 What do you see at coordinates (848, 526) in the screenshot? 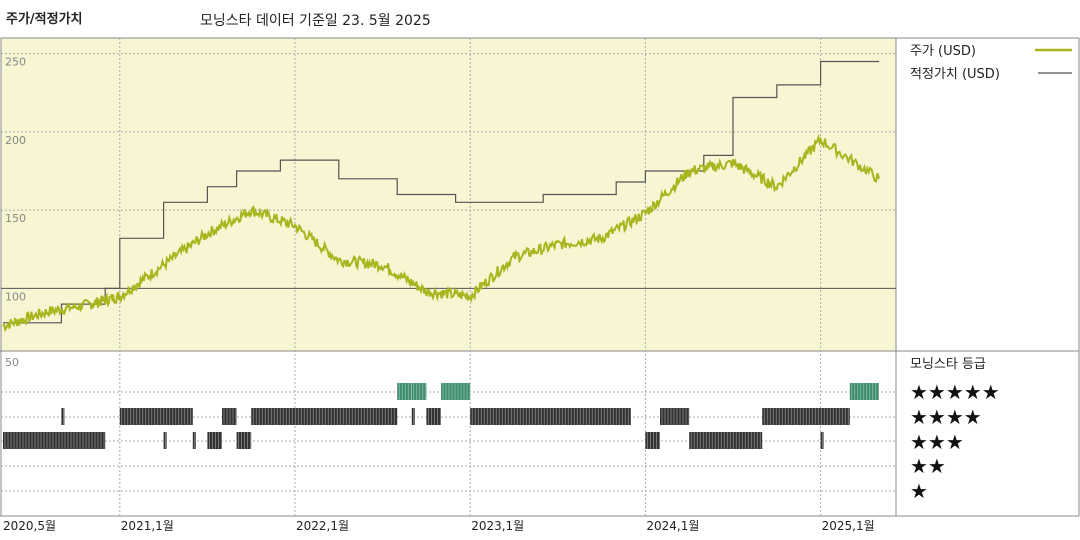
I see `x-tick-label: 2025,1월` at bounding box center [848, 526].